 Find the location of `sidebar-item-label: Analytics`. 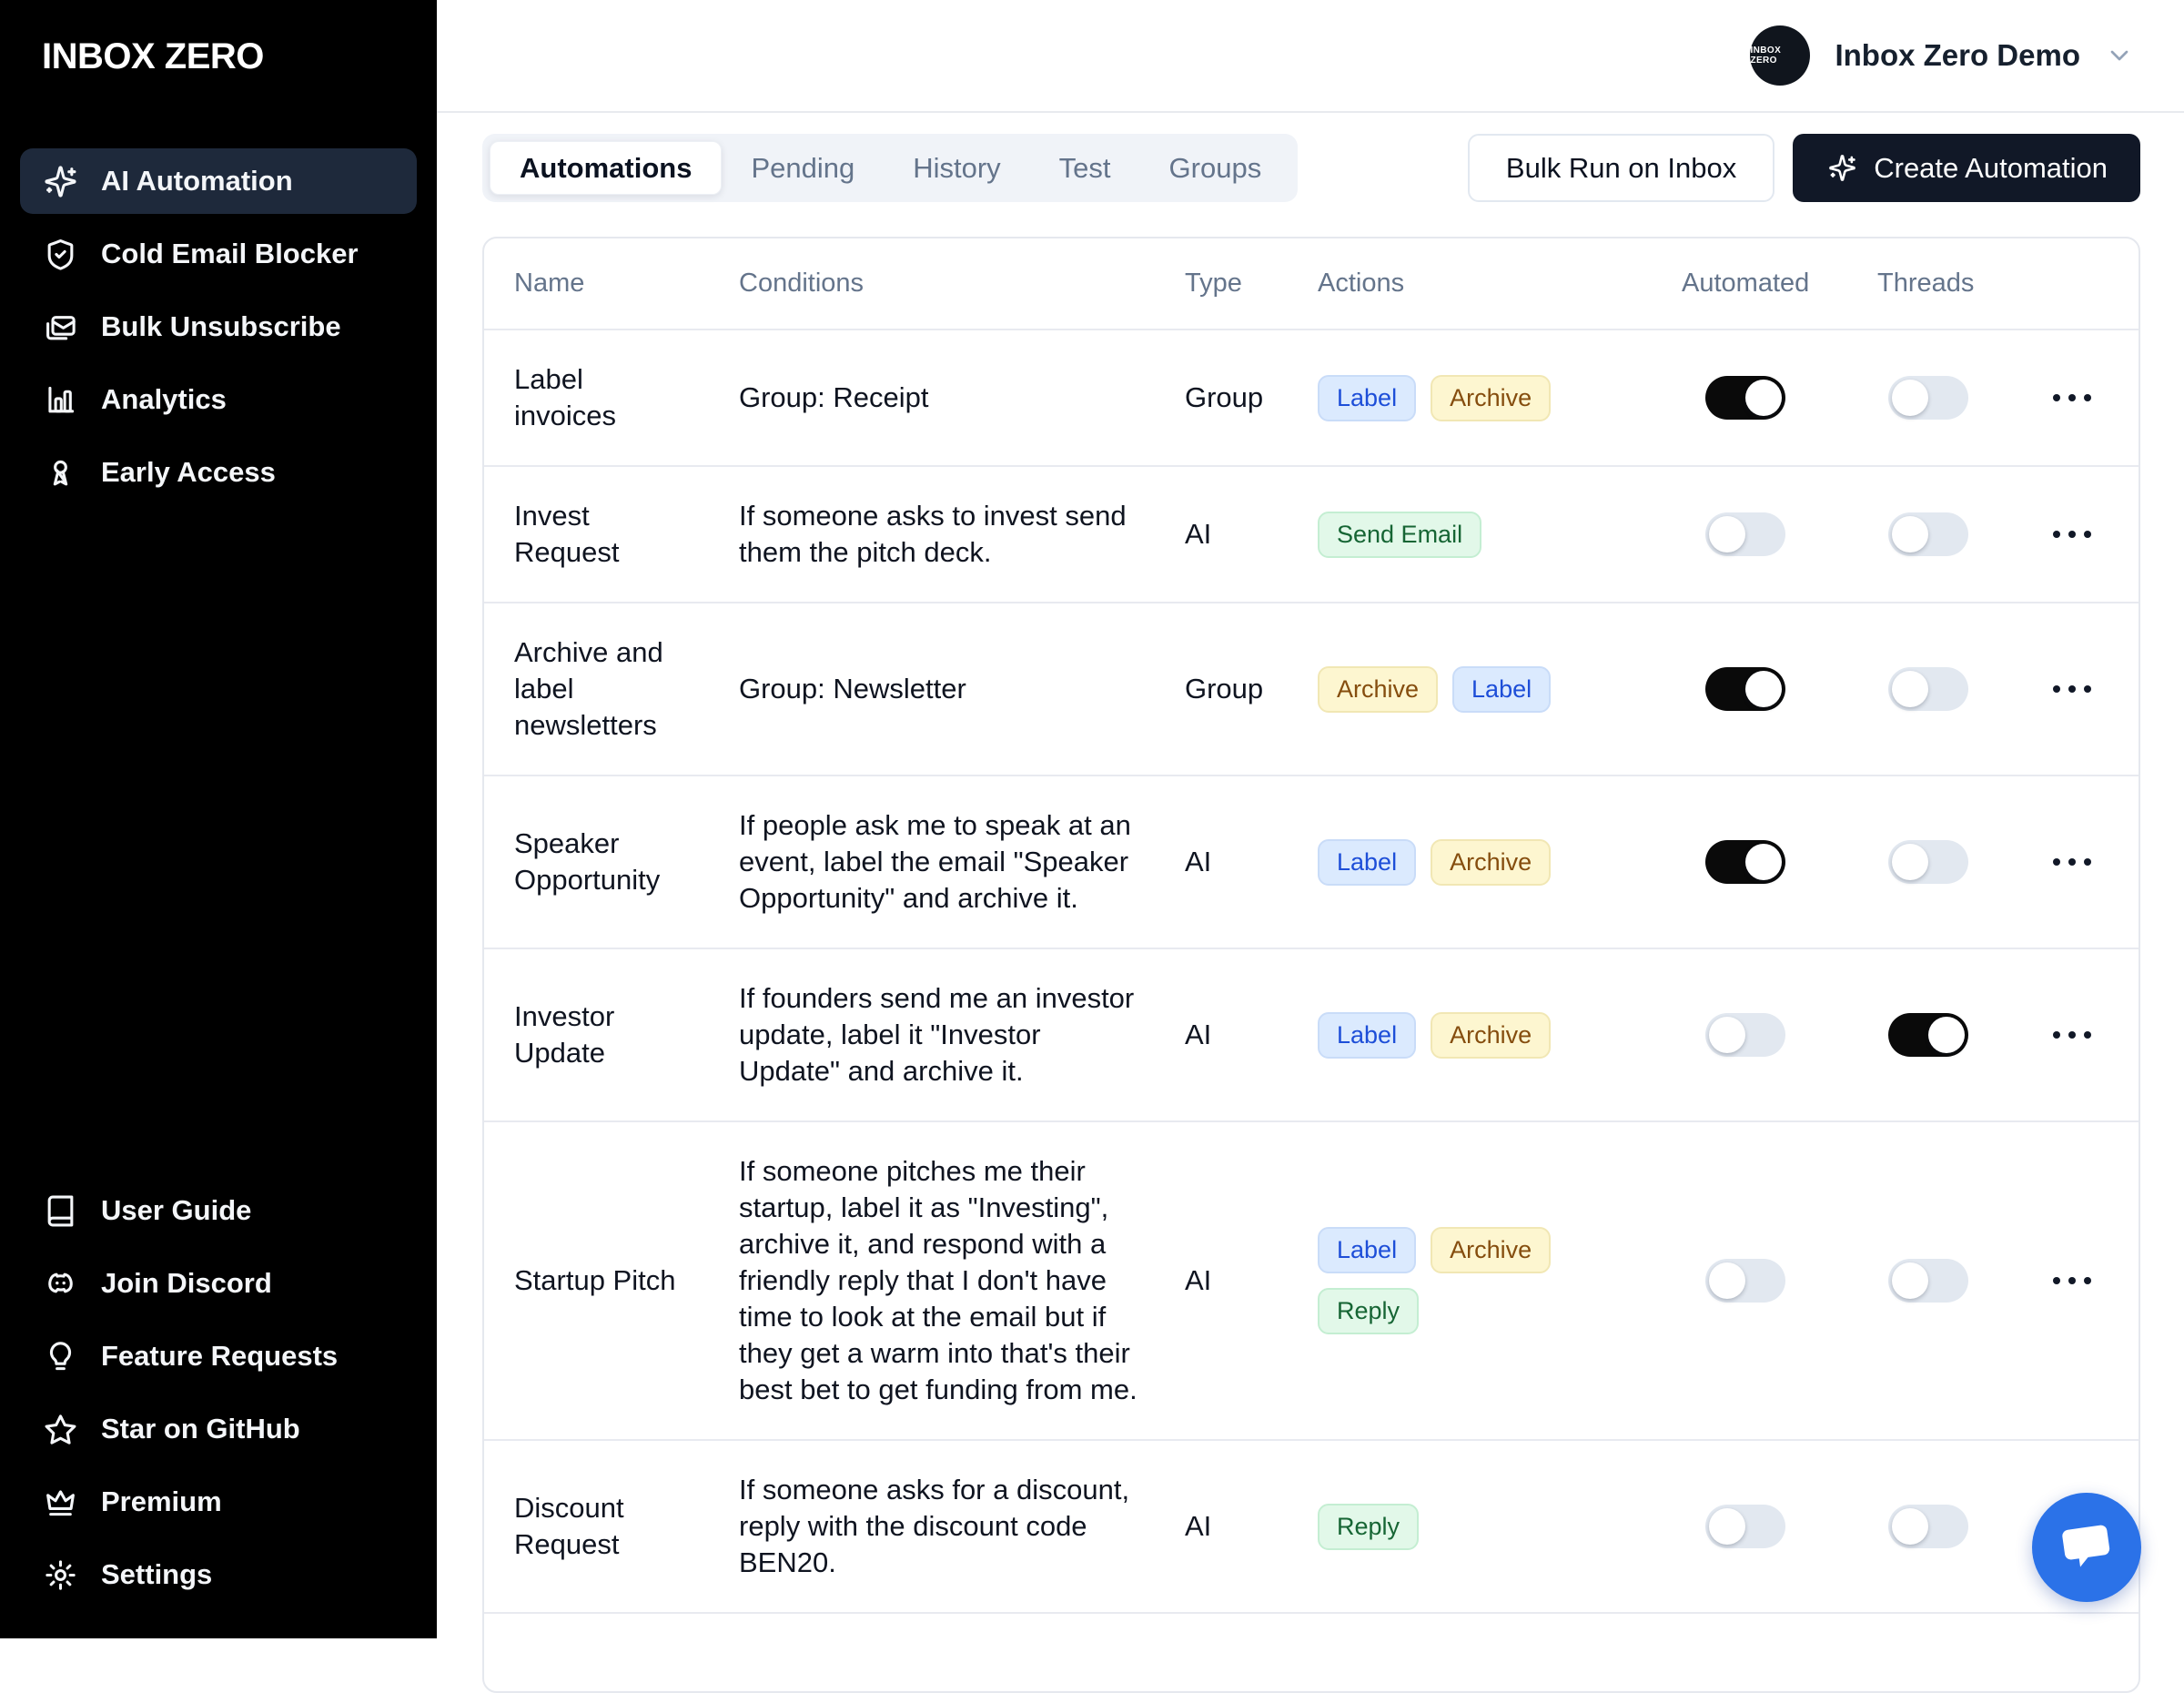

sidebar-item-label: Analytics is located at coordinates (164, 399).